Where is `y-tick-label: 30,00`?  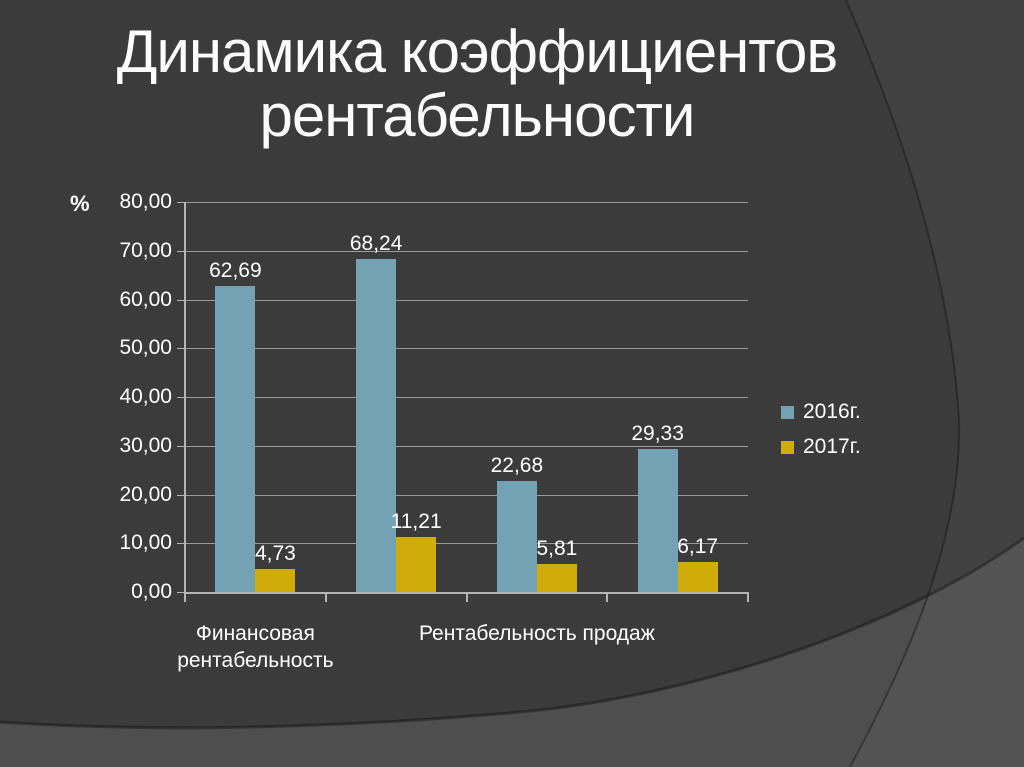
y-tick-label: 30,00 is located at coordinates (145, 445).